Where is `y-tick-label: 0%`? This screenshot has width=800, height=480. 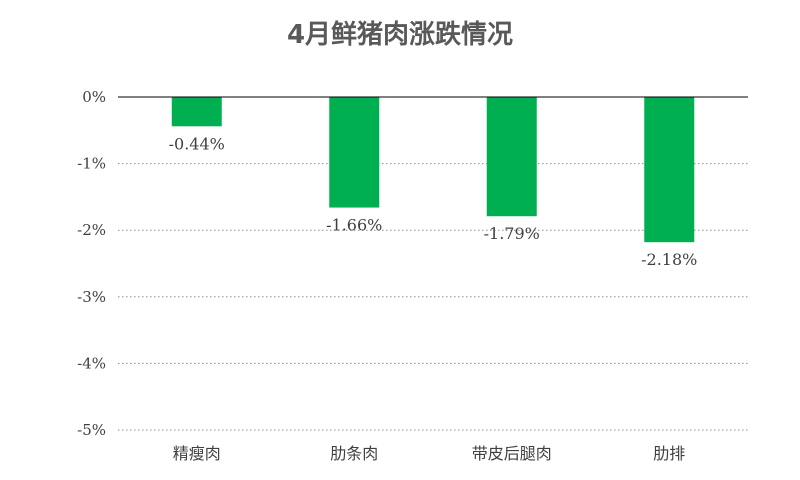
y-tick-label: 0% is located at coordinates (94, 97).